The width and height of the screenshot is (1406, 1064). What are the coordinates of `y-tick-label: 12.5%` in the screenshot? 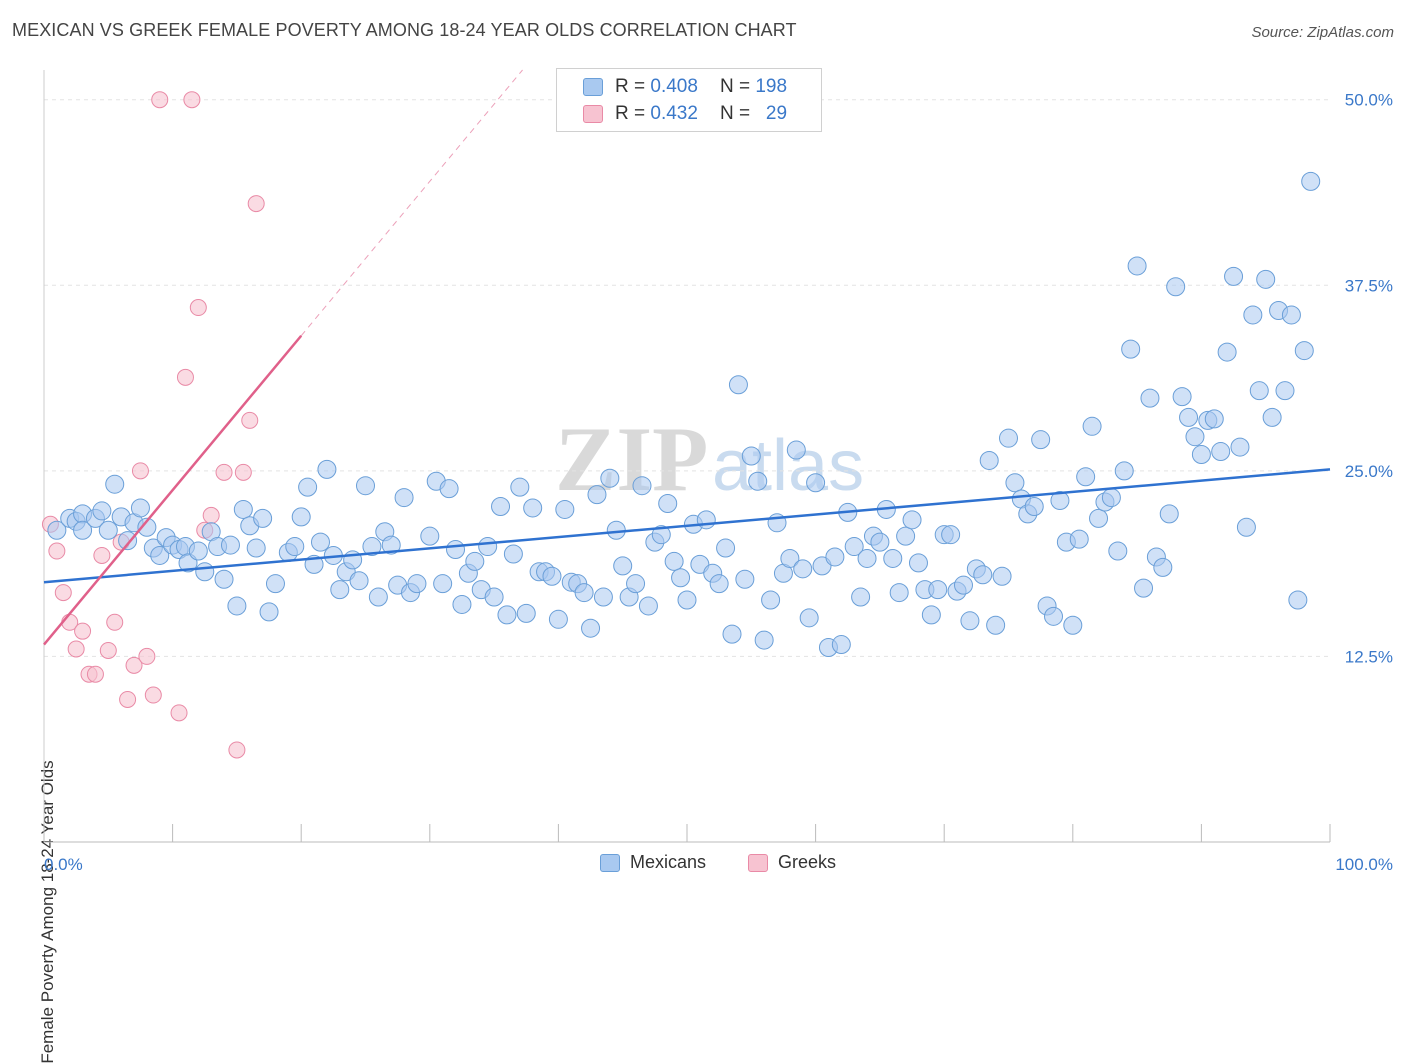 It's located at (1369, 656).